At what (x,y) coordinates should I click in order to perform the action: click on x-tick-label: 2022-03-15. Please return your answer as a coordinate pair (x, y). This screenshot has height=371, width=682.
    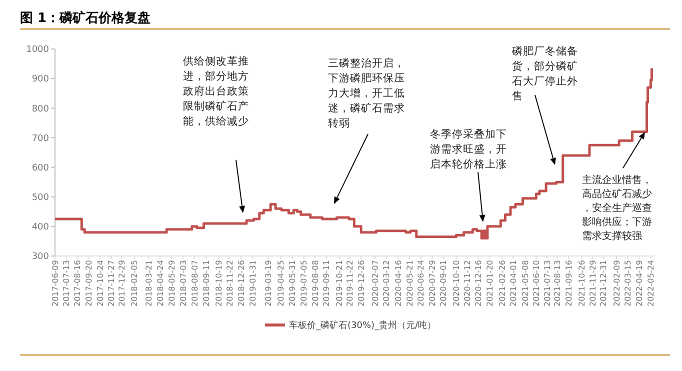
    Looking at the image, I should click on (627, 283).